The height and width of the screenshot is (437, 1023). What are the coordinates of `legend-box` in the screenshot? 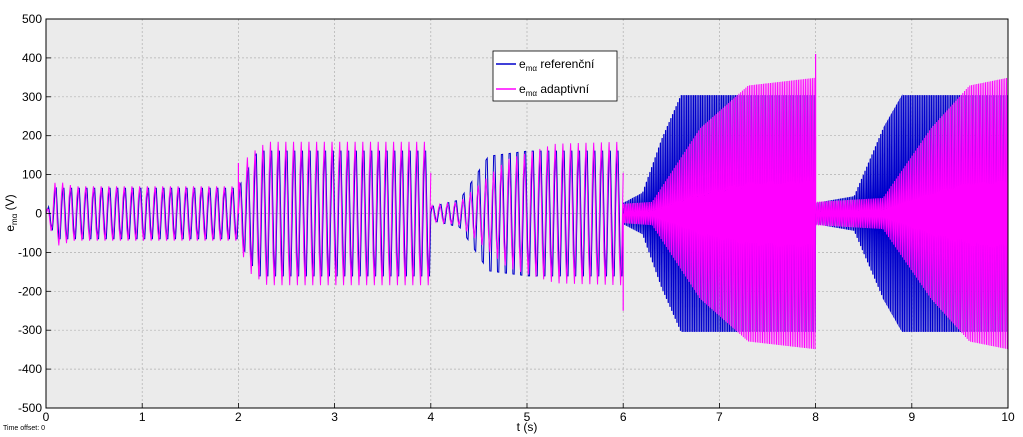 It's located at (555, 76).